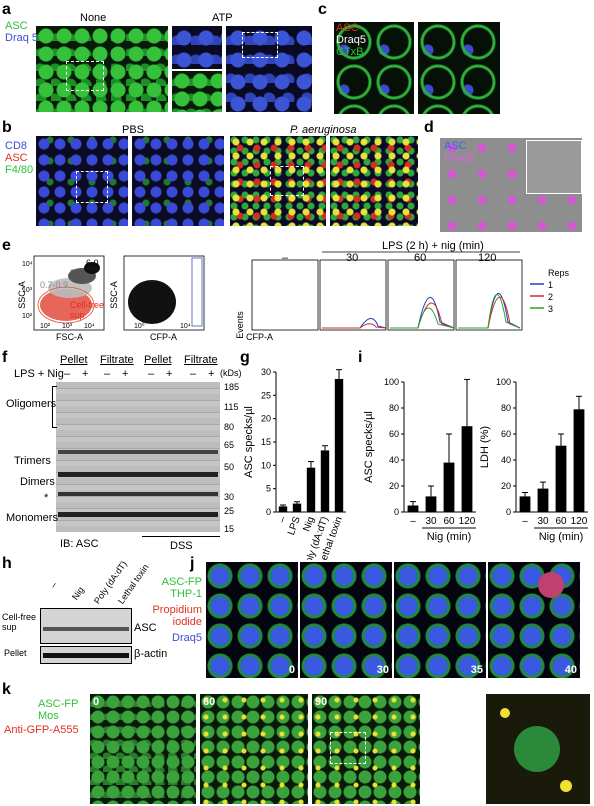  Describe the element at coordinates (420, 258) in the screenshot. I see `e-col-60: 60` at that location.